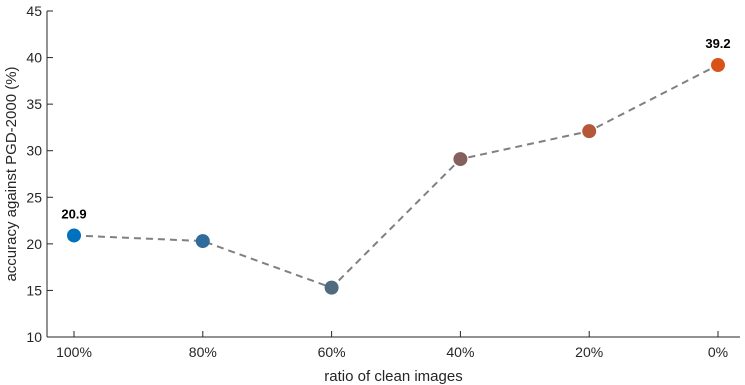 The height and width of the screenshot is (385, 745). I want to click on y-tick-label: 10, so click(34, 337).